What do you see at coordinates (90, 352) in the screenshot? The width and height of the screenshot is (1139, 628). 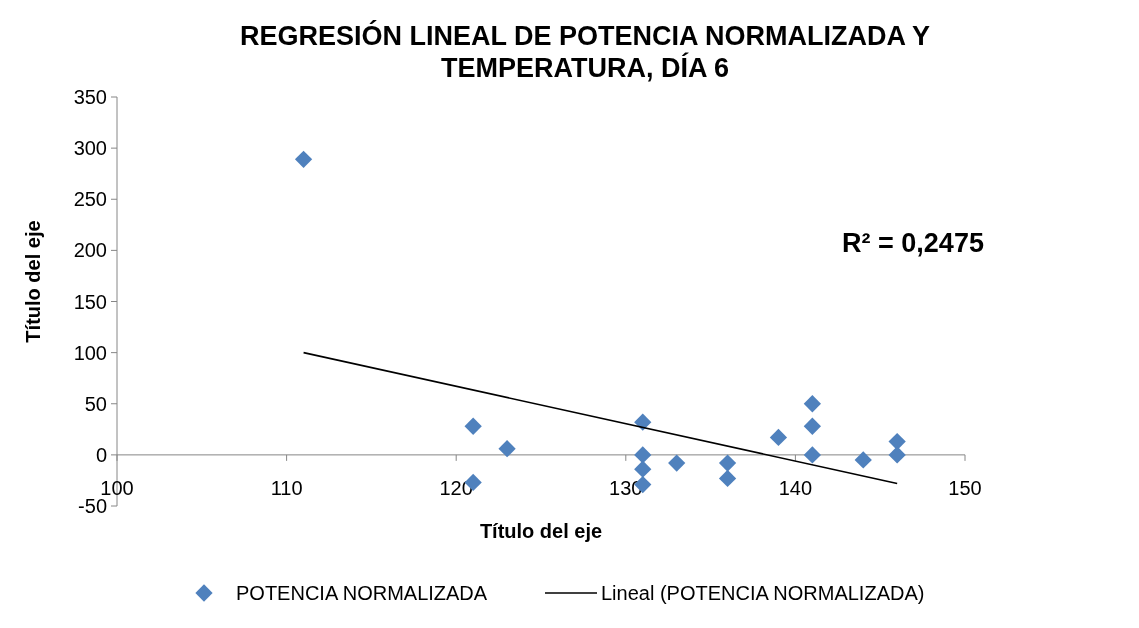 I see `y-tick-label: 100` at bounding box center [90, 352].